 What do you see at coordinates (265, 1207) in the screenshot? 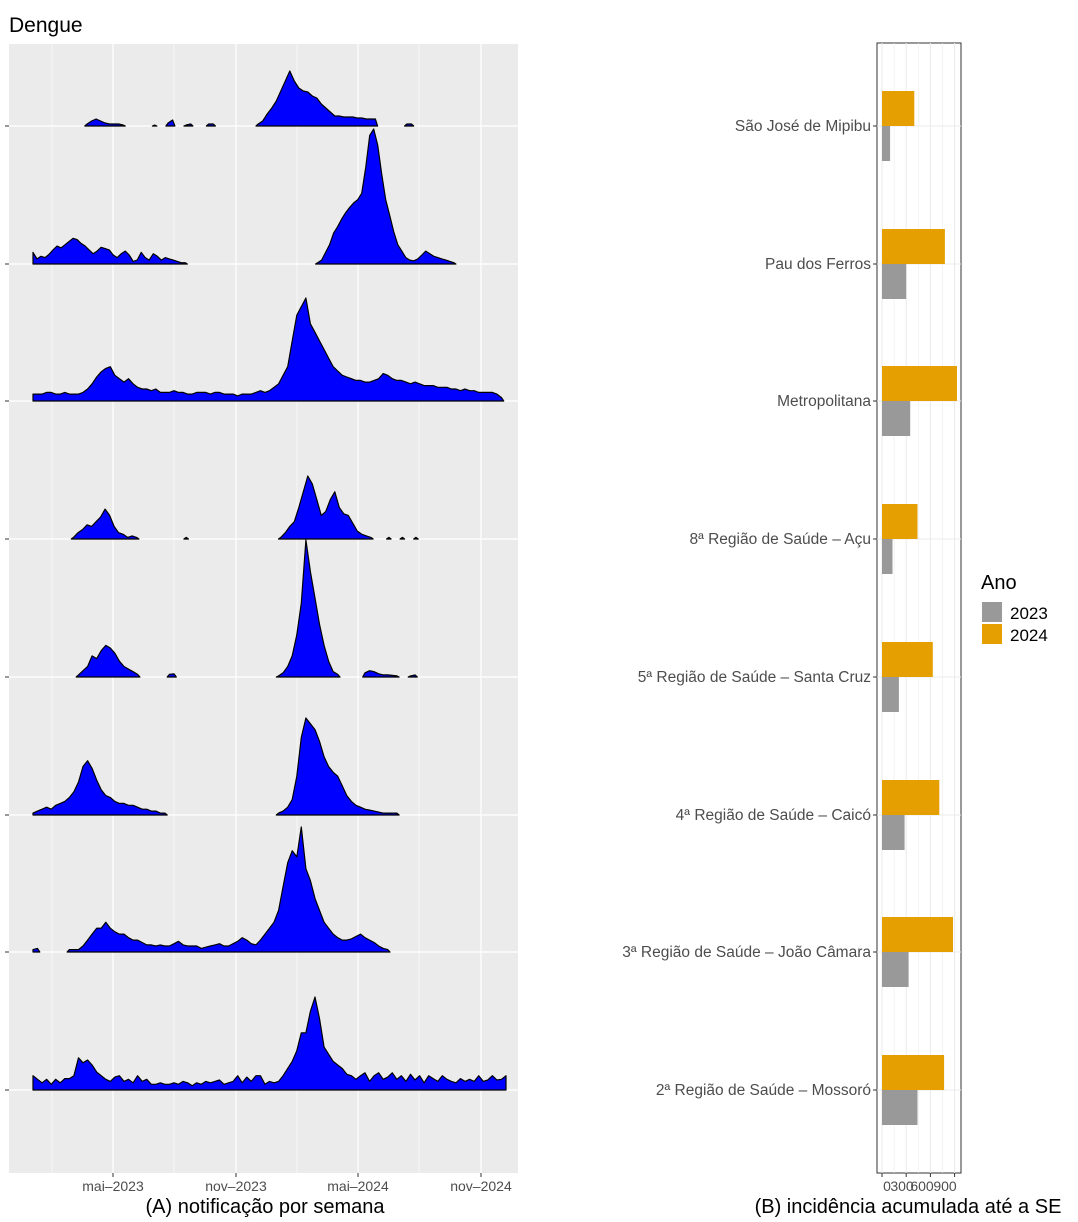
I see `caption-a: (A) notificação por semana` at bounding box center [265, 1207].